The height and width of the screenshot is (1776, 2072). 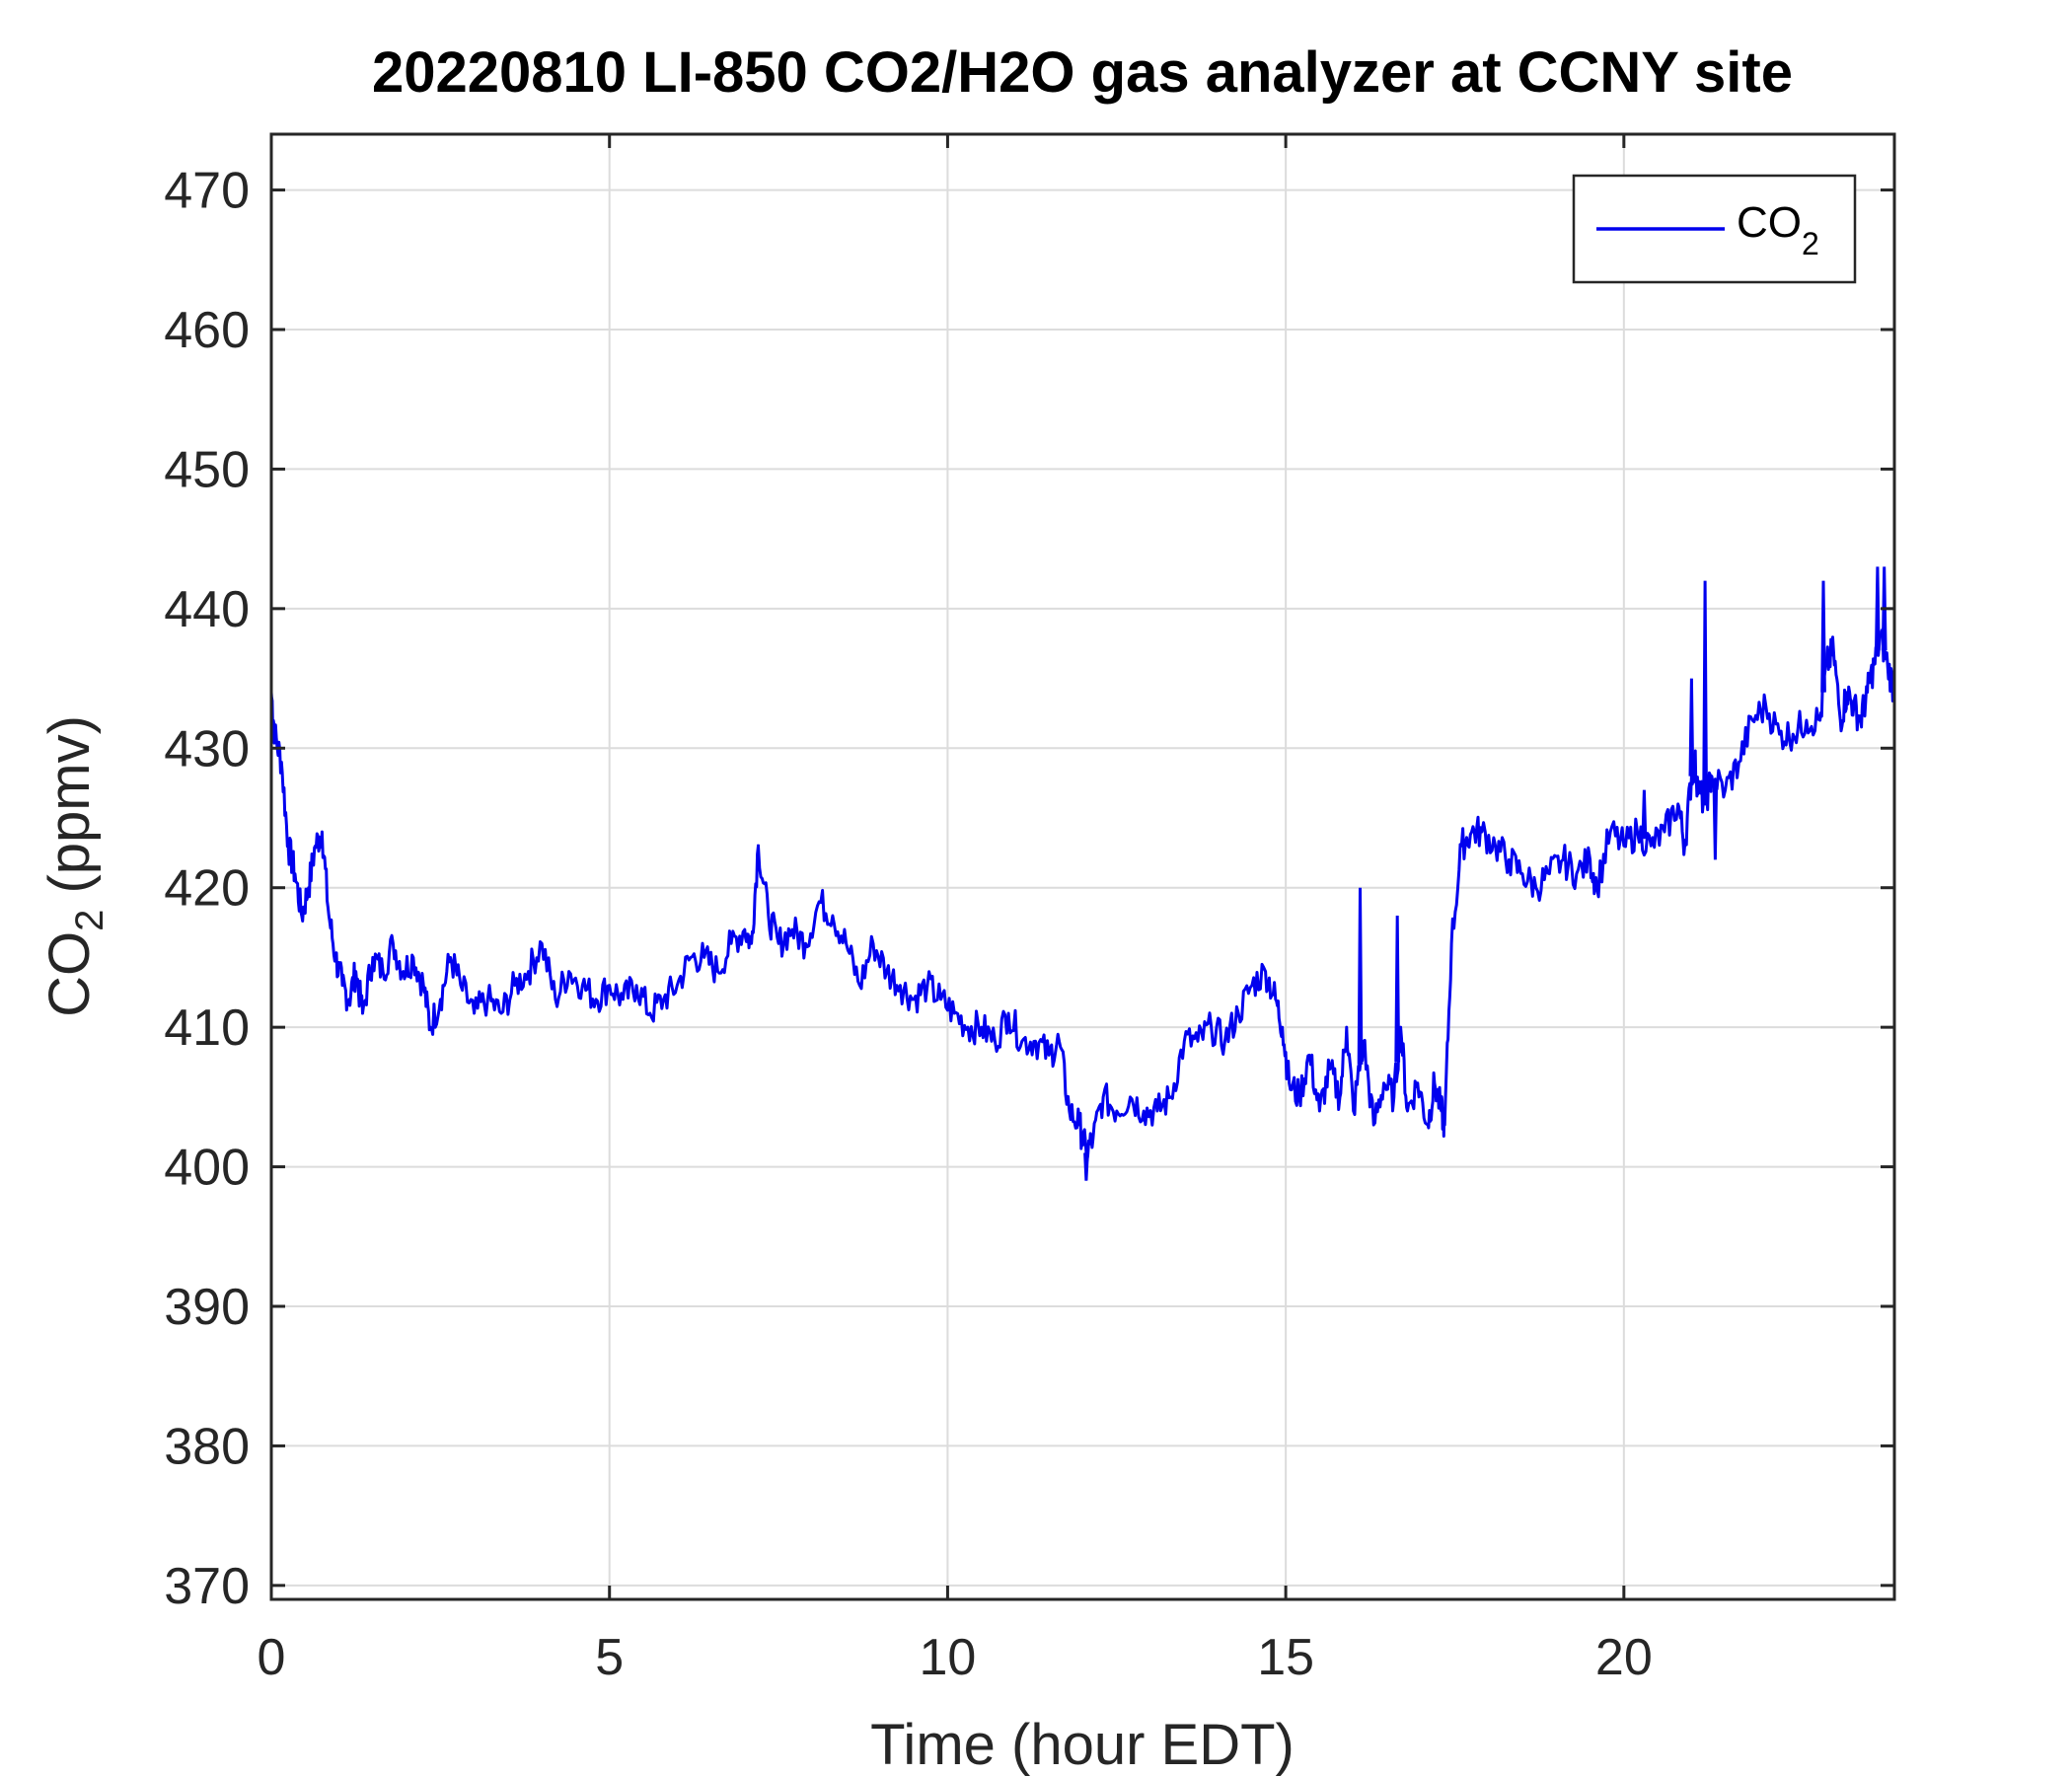 I want to click on svg-text: CO2 (ppmv), so click(x=74, y=866).